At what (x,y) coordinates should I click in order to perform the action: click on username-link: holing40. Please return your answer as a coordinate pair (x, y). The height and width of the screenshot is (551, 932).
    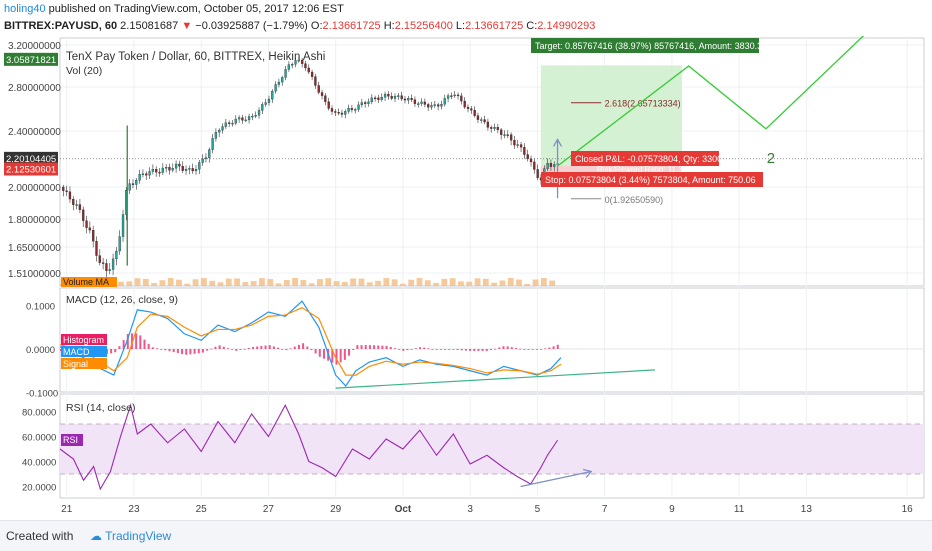
    Looking at the image, I should click on (25, 9).